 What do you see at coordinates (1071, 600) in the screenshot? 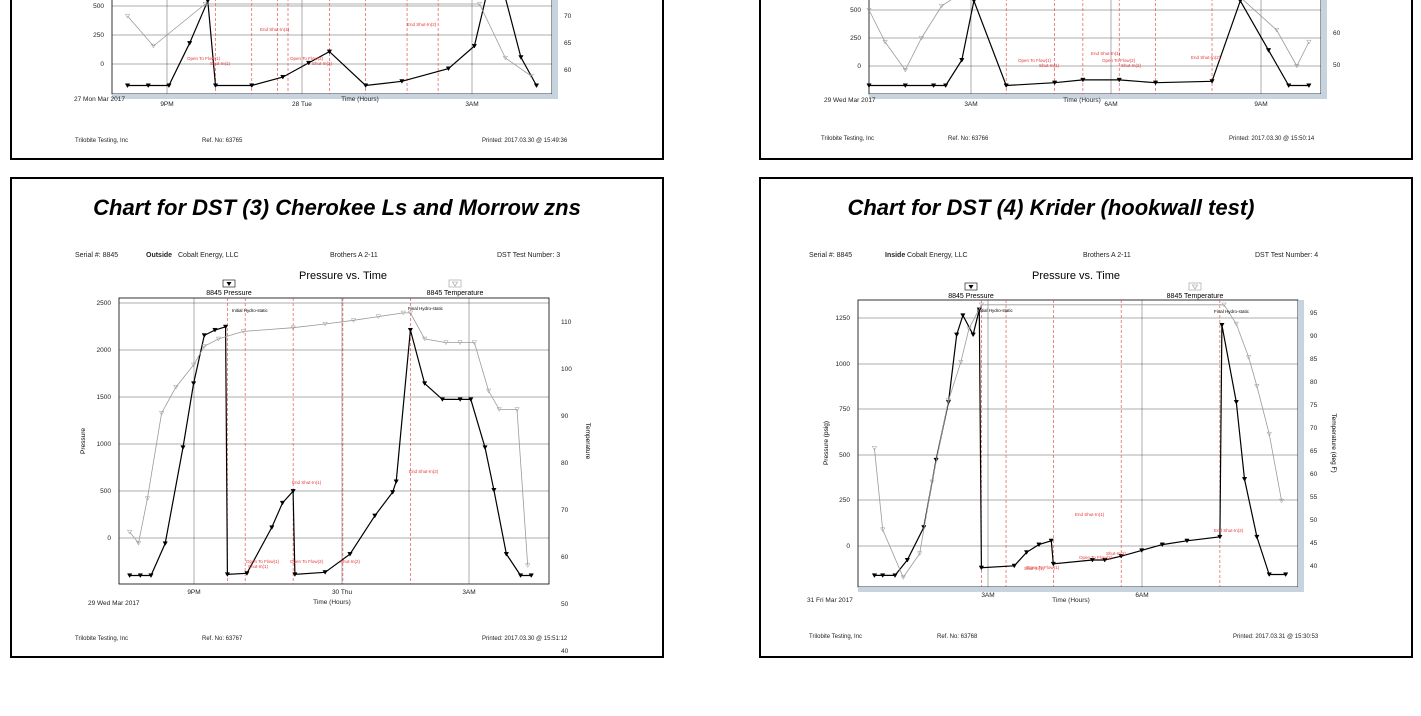
I see `chart-4-x-axis-label: Time (Hours)` at bounding box center [1071, 600].